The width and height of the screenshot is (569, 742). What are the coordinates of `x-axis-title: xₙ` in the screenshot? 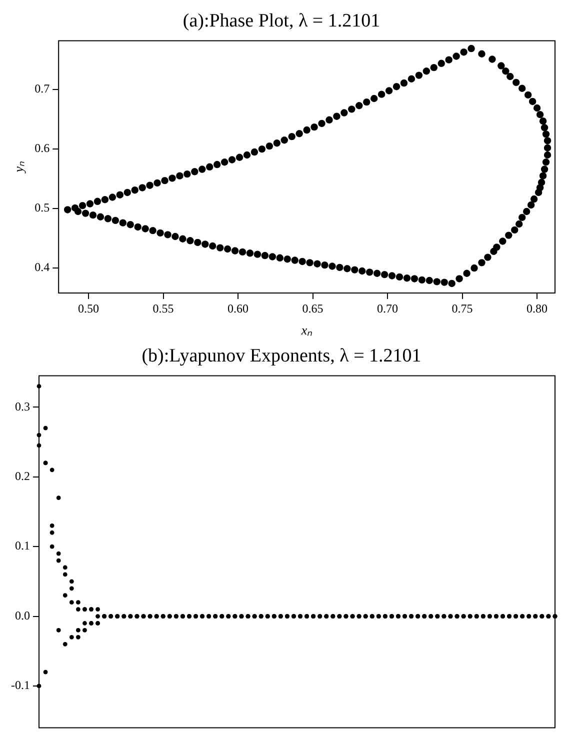 It's located at (307, 330).